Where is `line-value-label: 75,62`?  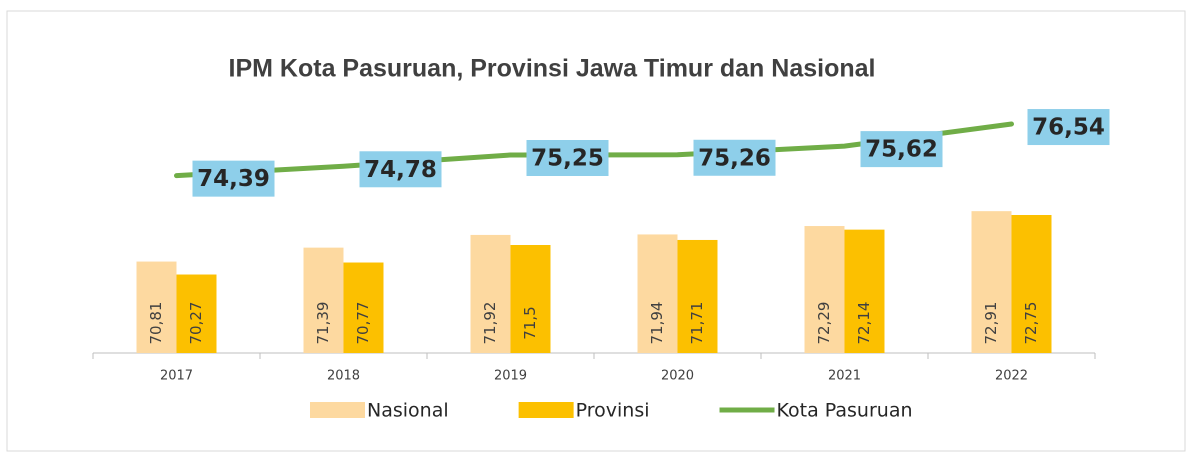
line-value-label: 75,62 is located at coordinates (901, 150).